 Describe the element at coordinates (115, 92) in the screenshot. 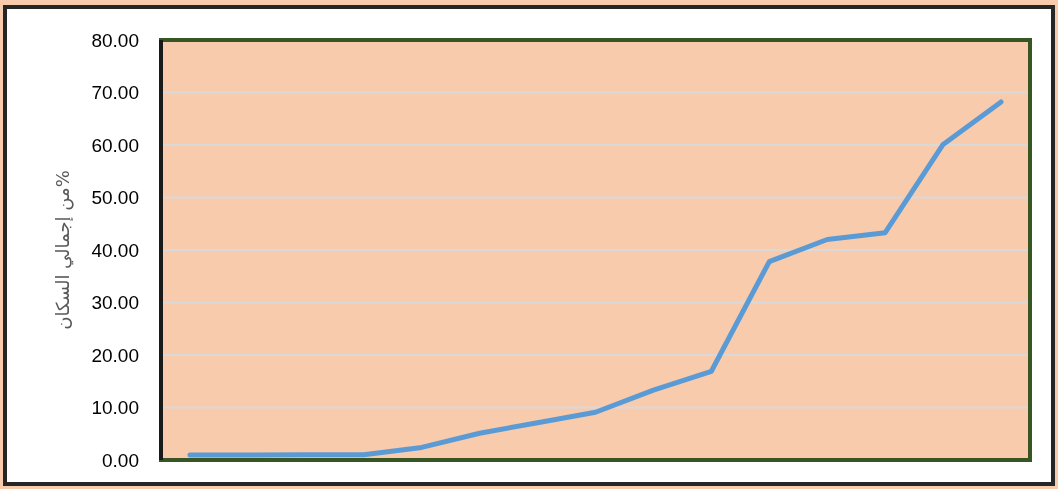

I see `y-tick-label: 70.00` at that location.